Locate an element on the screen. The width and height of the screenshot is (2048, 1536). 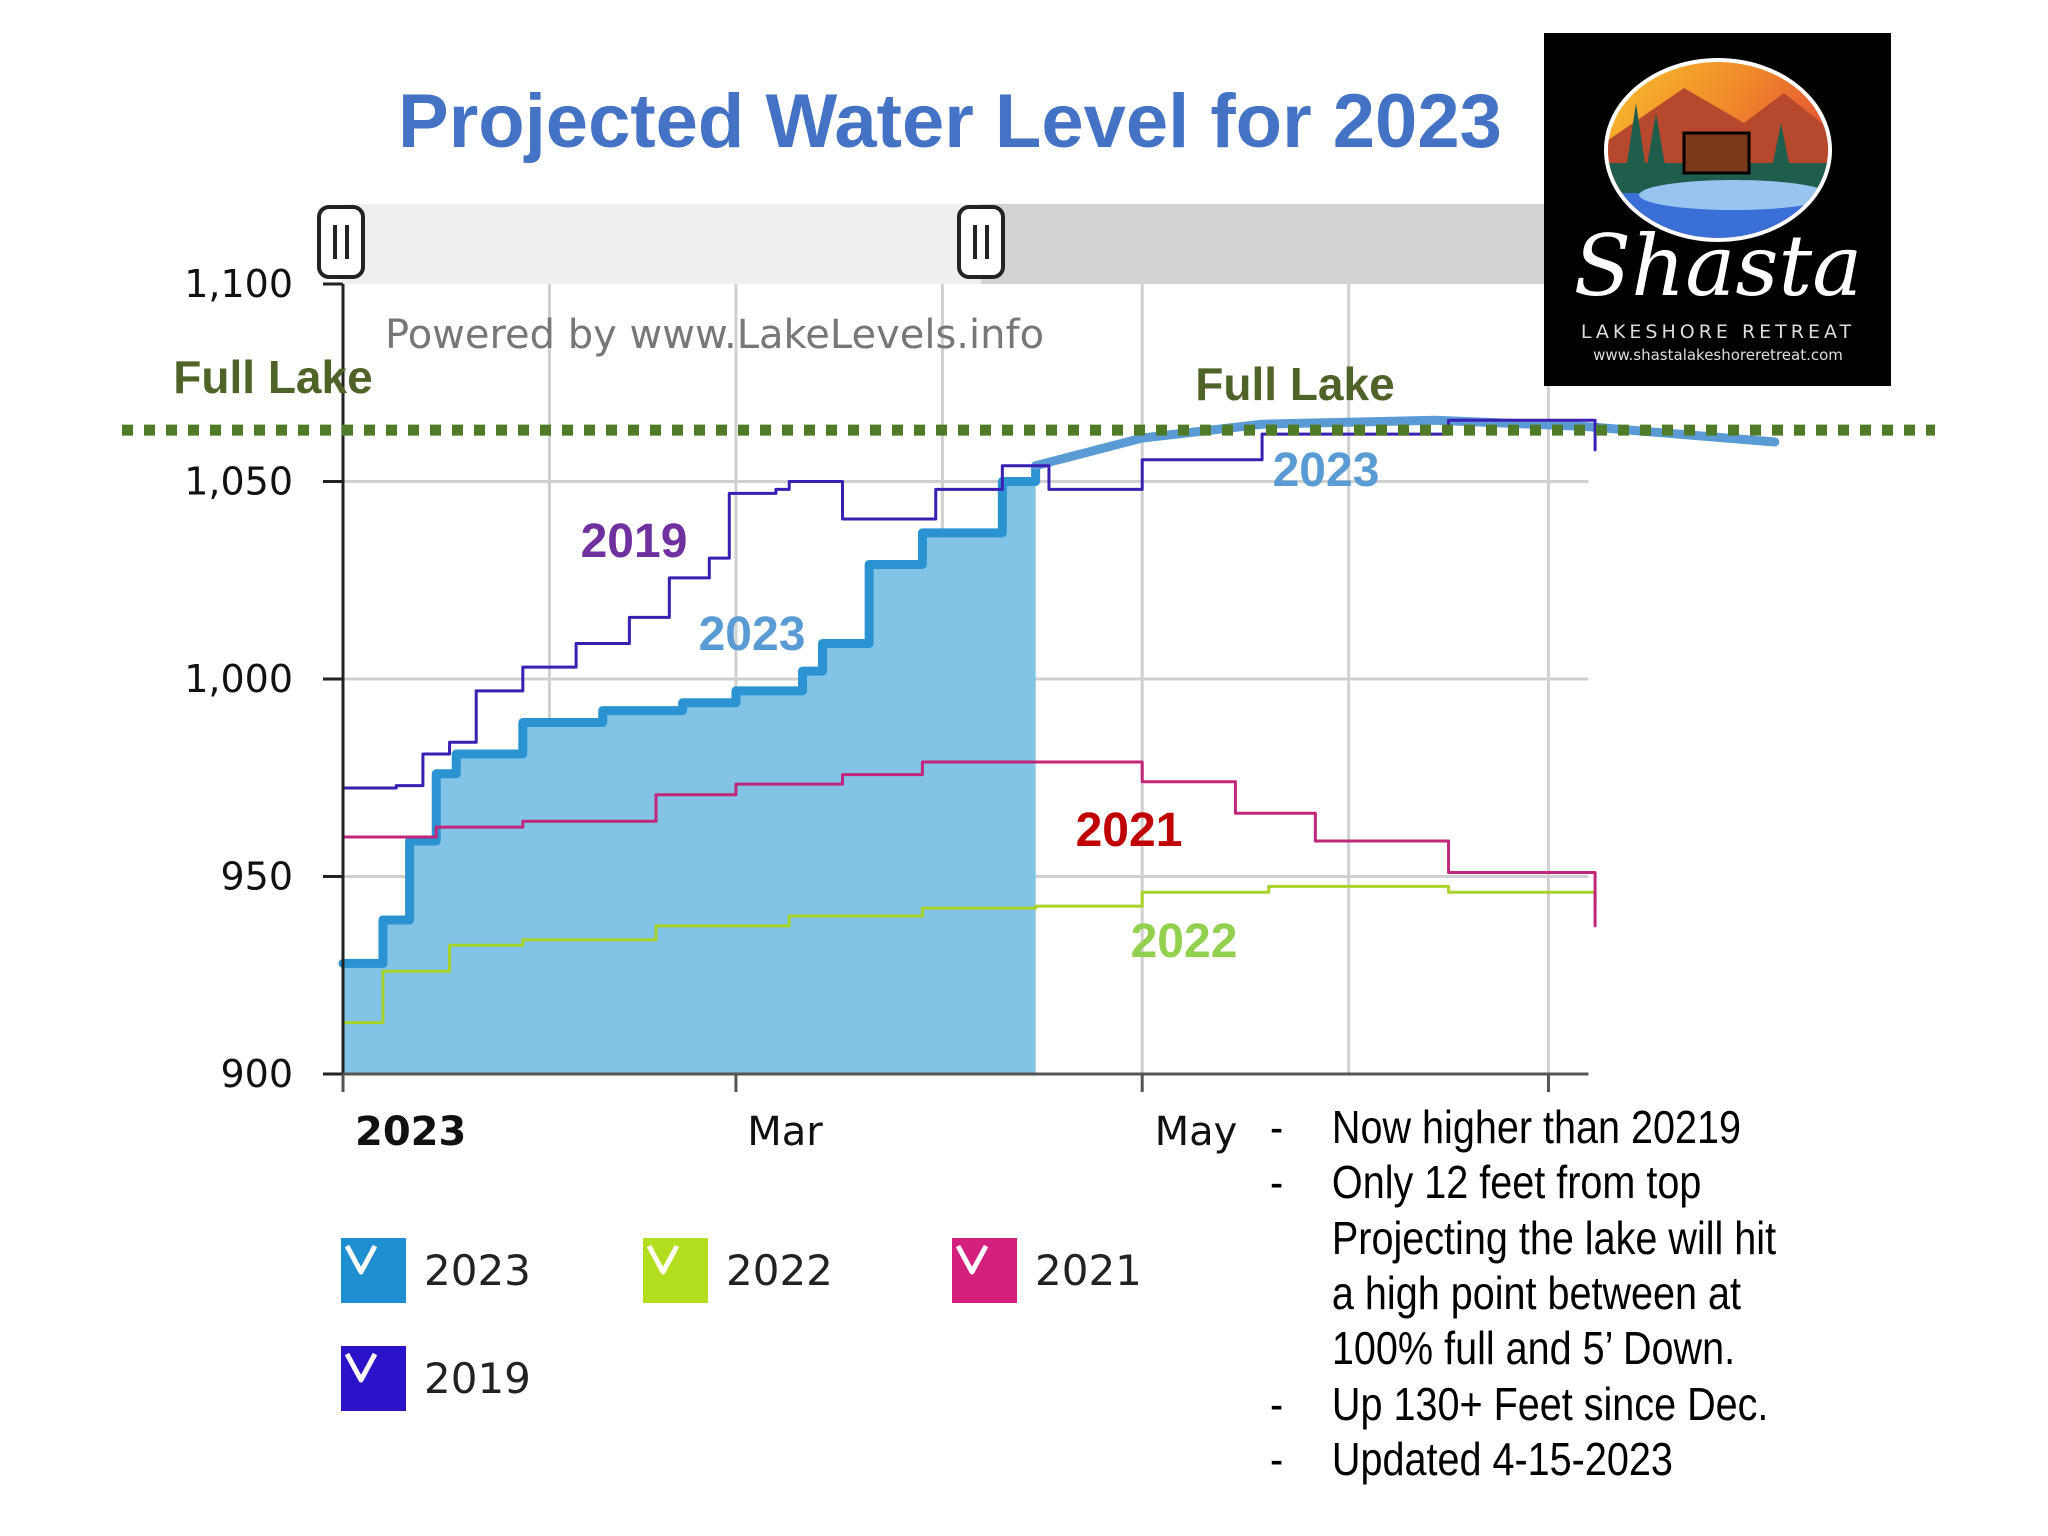
scrollbar-right-handle is located at coordinates (981, 242).